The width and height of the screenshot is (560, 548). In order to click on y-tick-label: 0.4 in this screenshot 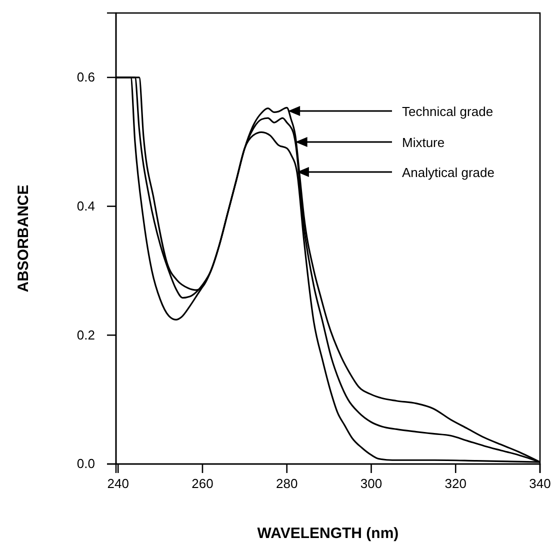, I will do `click(85, 206)`.